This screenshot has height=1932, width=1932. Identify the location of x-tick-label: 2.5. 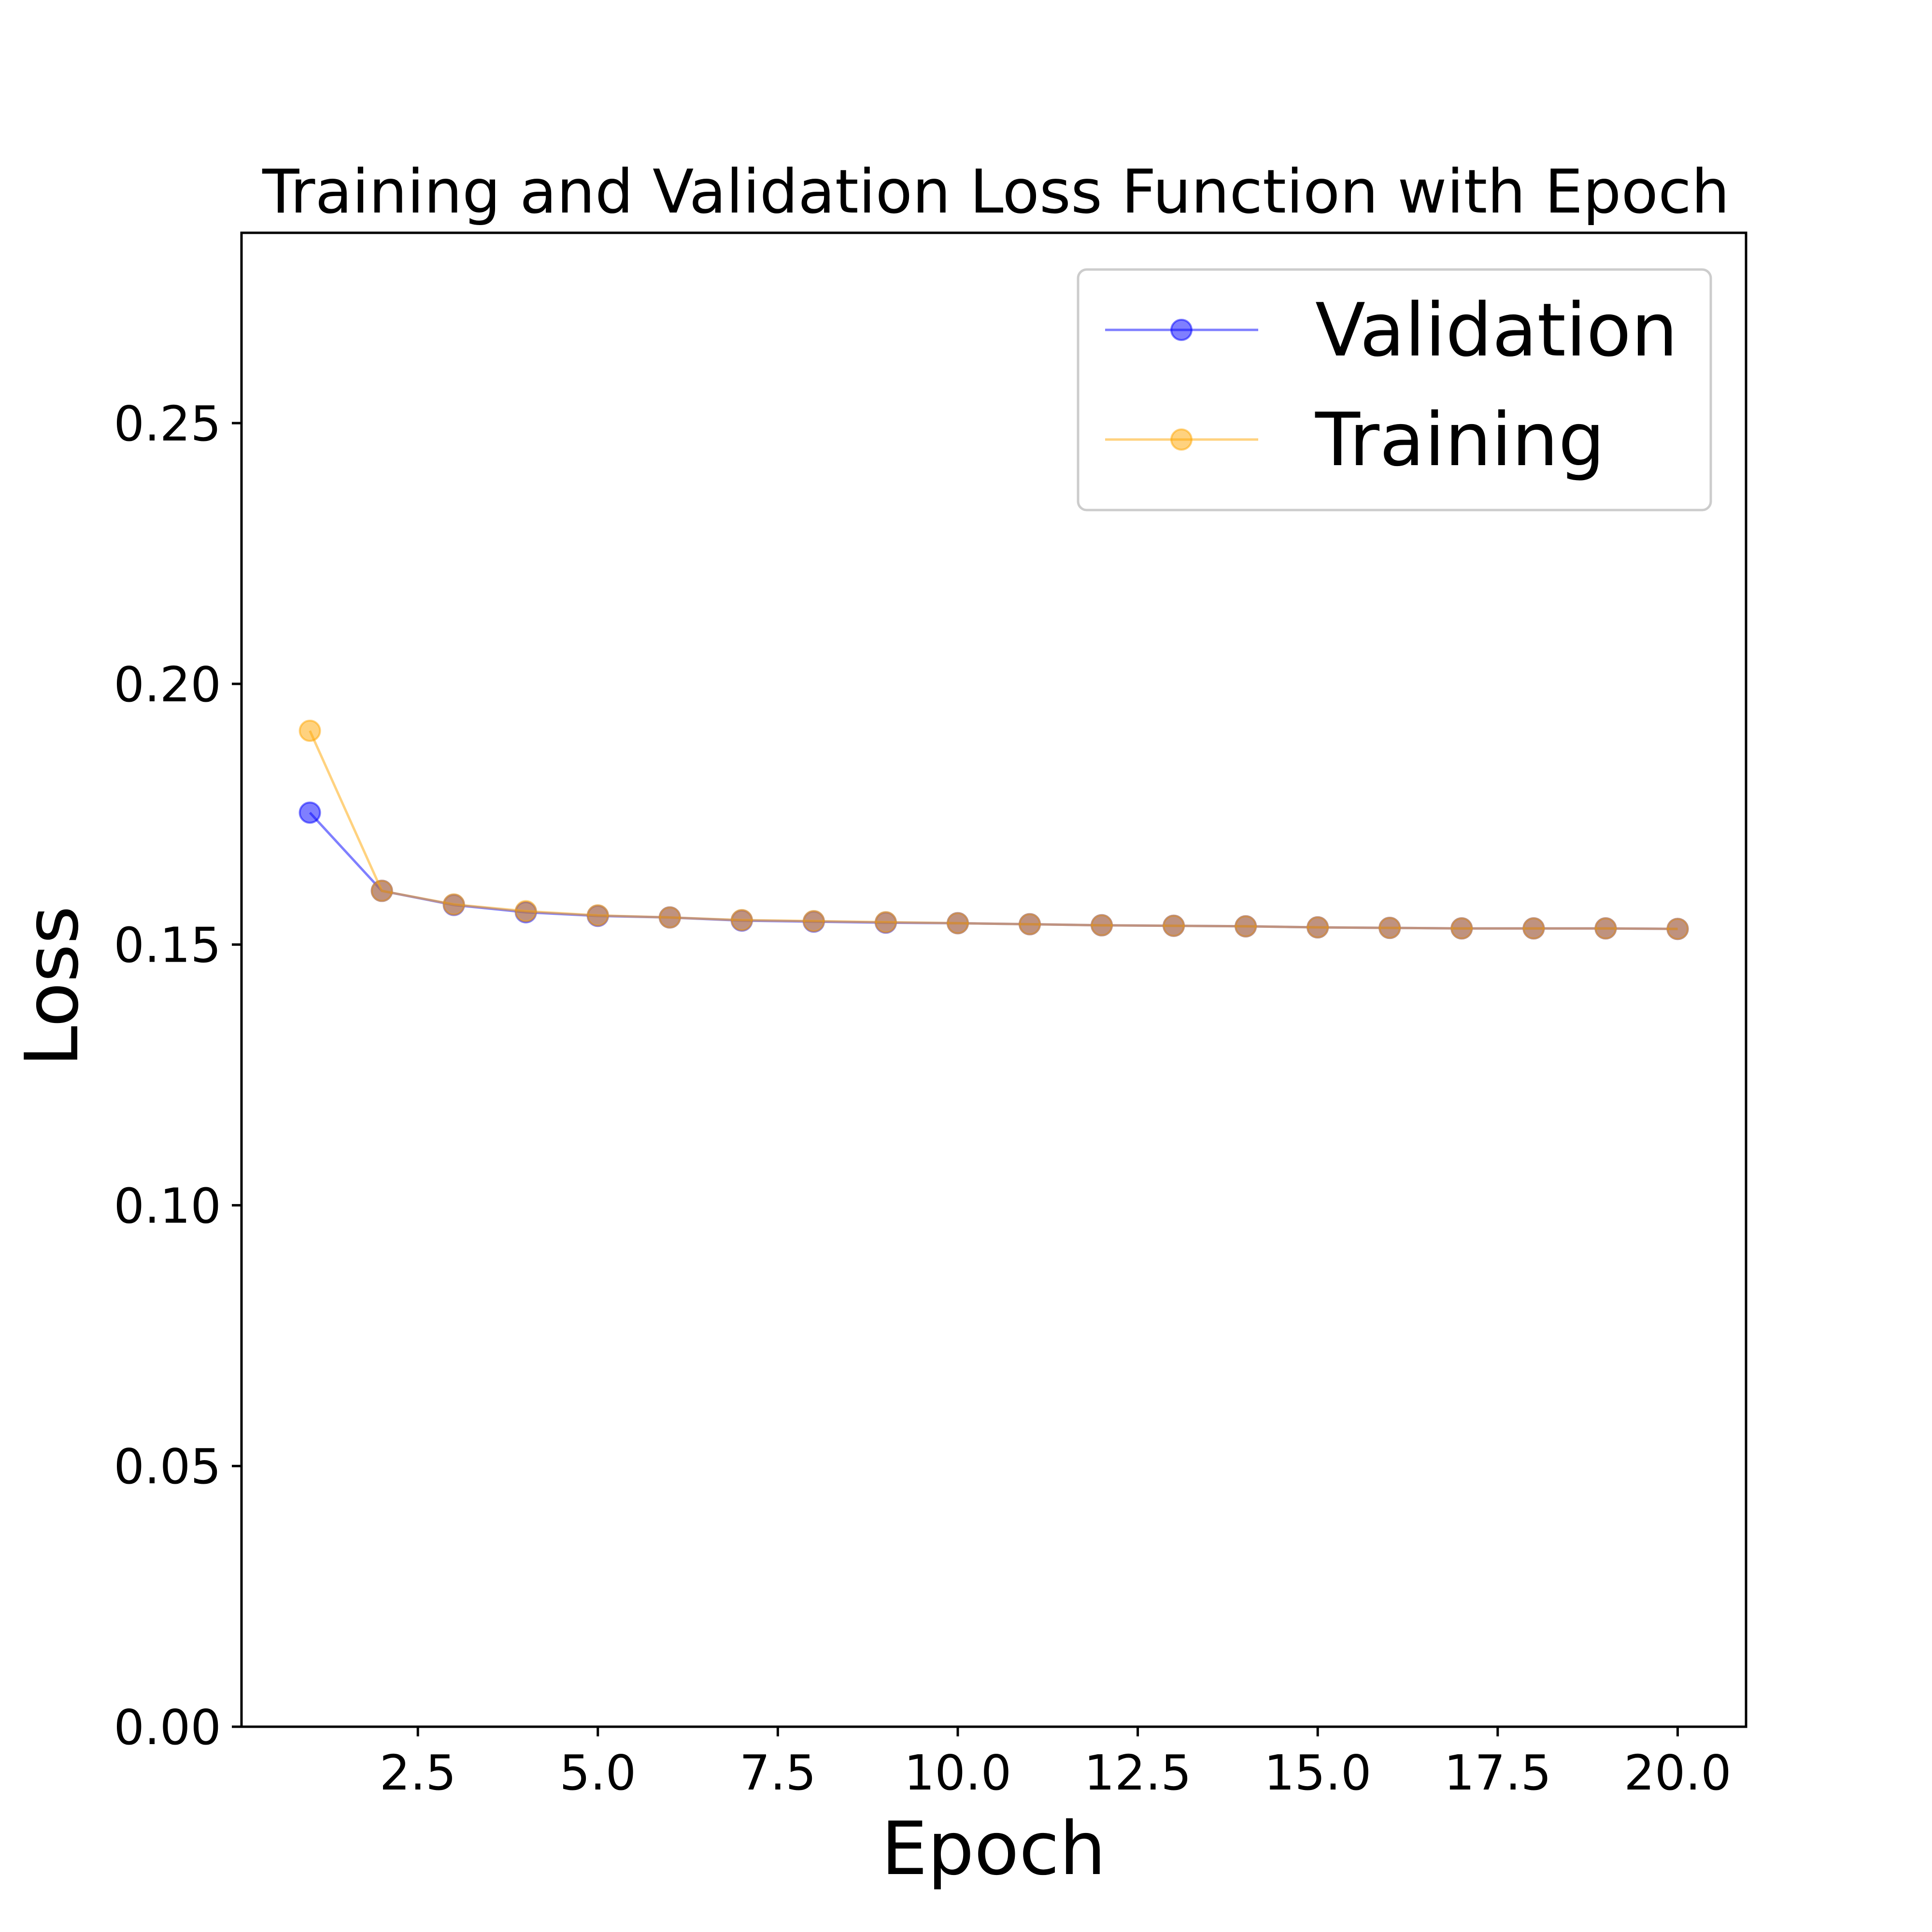
(418, 1773).